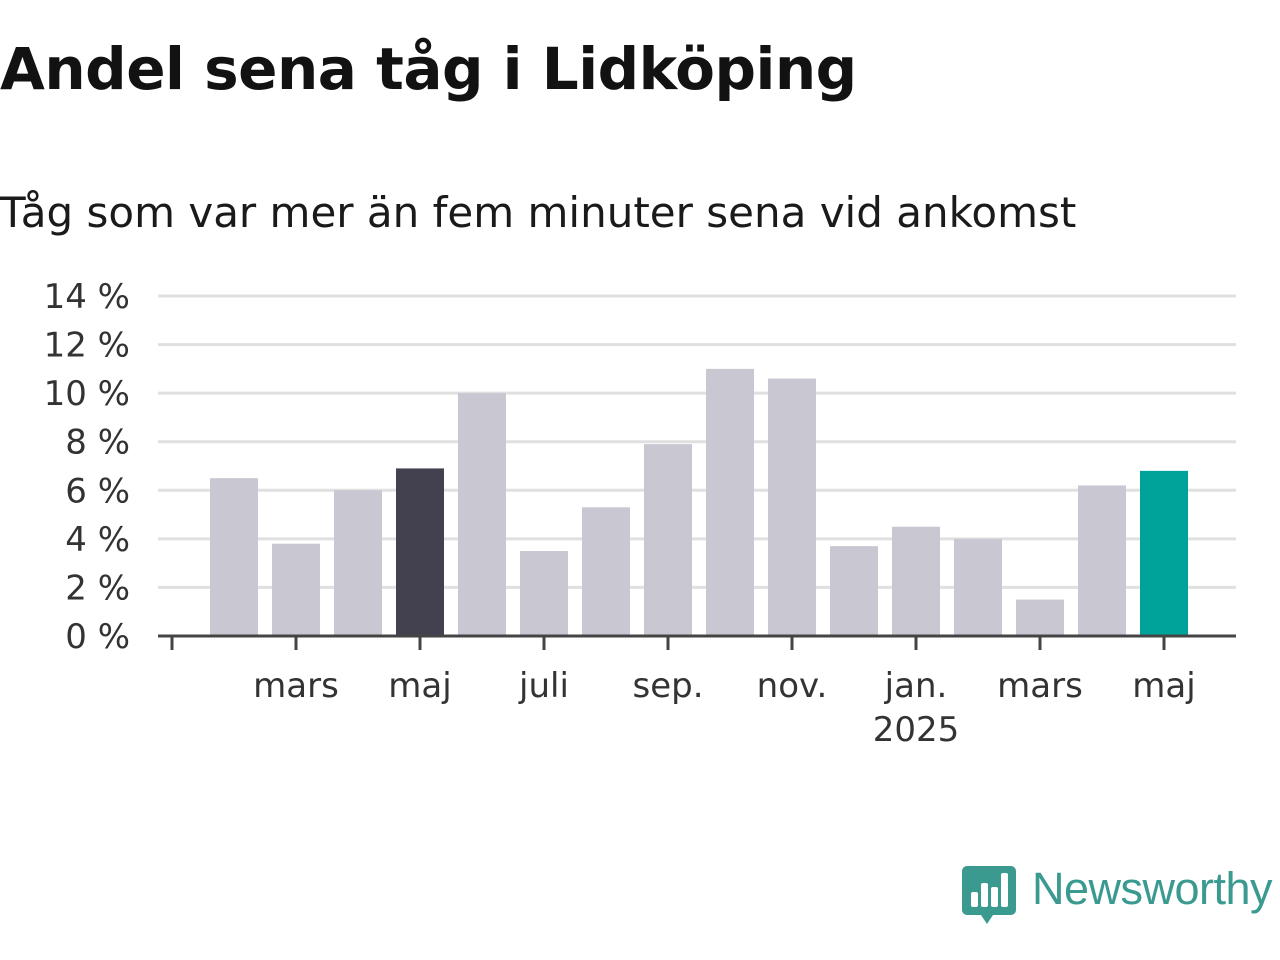  Describe the element at coordinates (1152, 888) in the screenshot. I see `brand-name: Newsworthy` at that location.